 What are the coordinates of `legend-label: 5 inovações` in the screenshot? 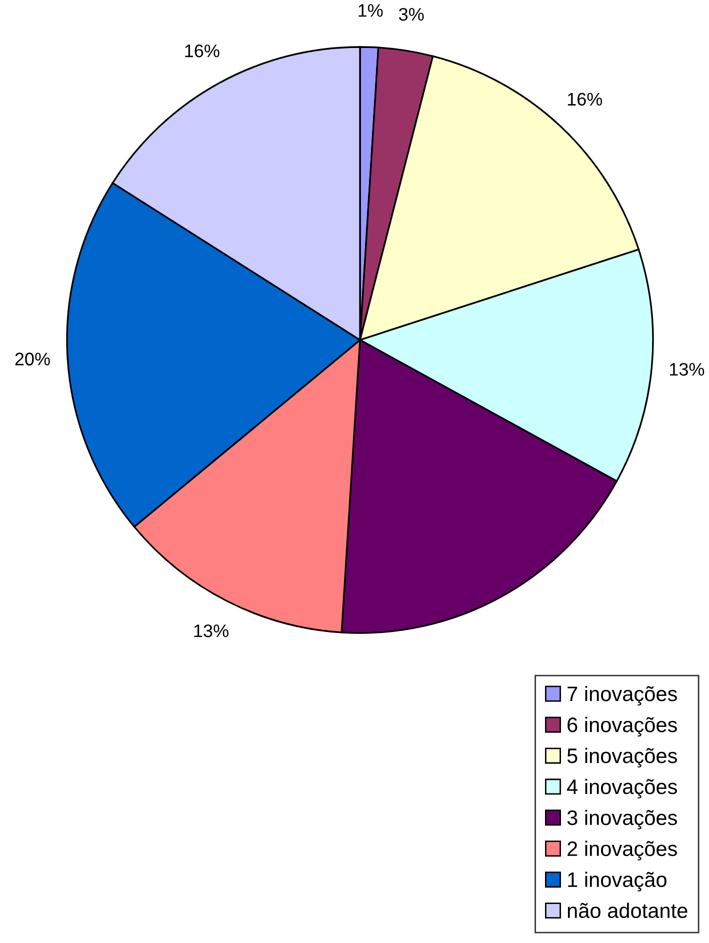 It's located at (622, 758).